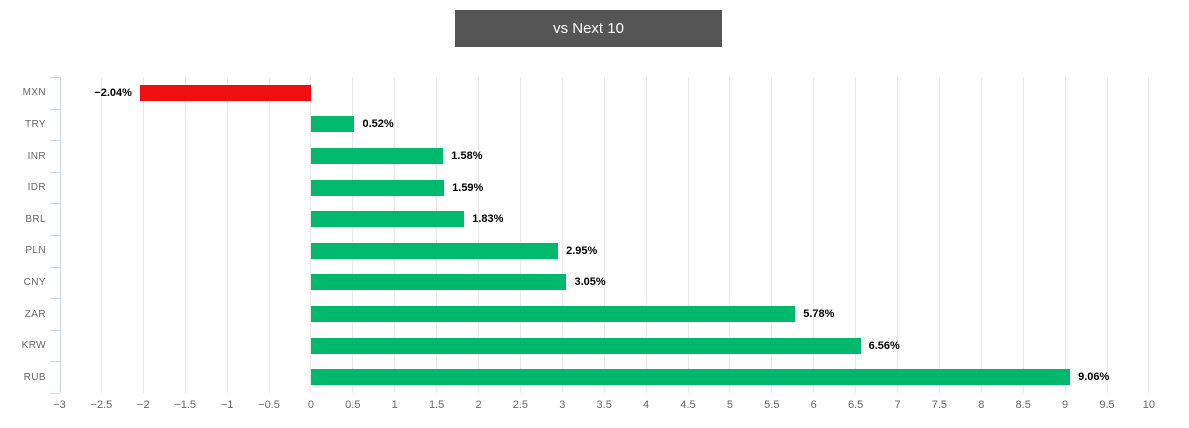  I want to click on x-axis-label: 0, so click(310, 405).